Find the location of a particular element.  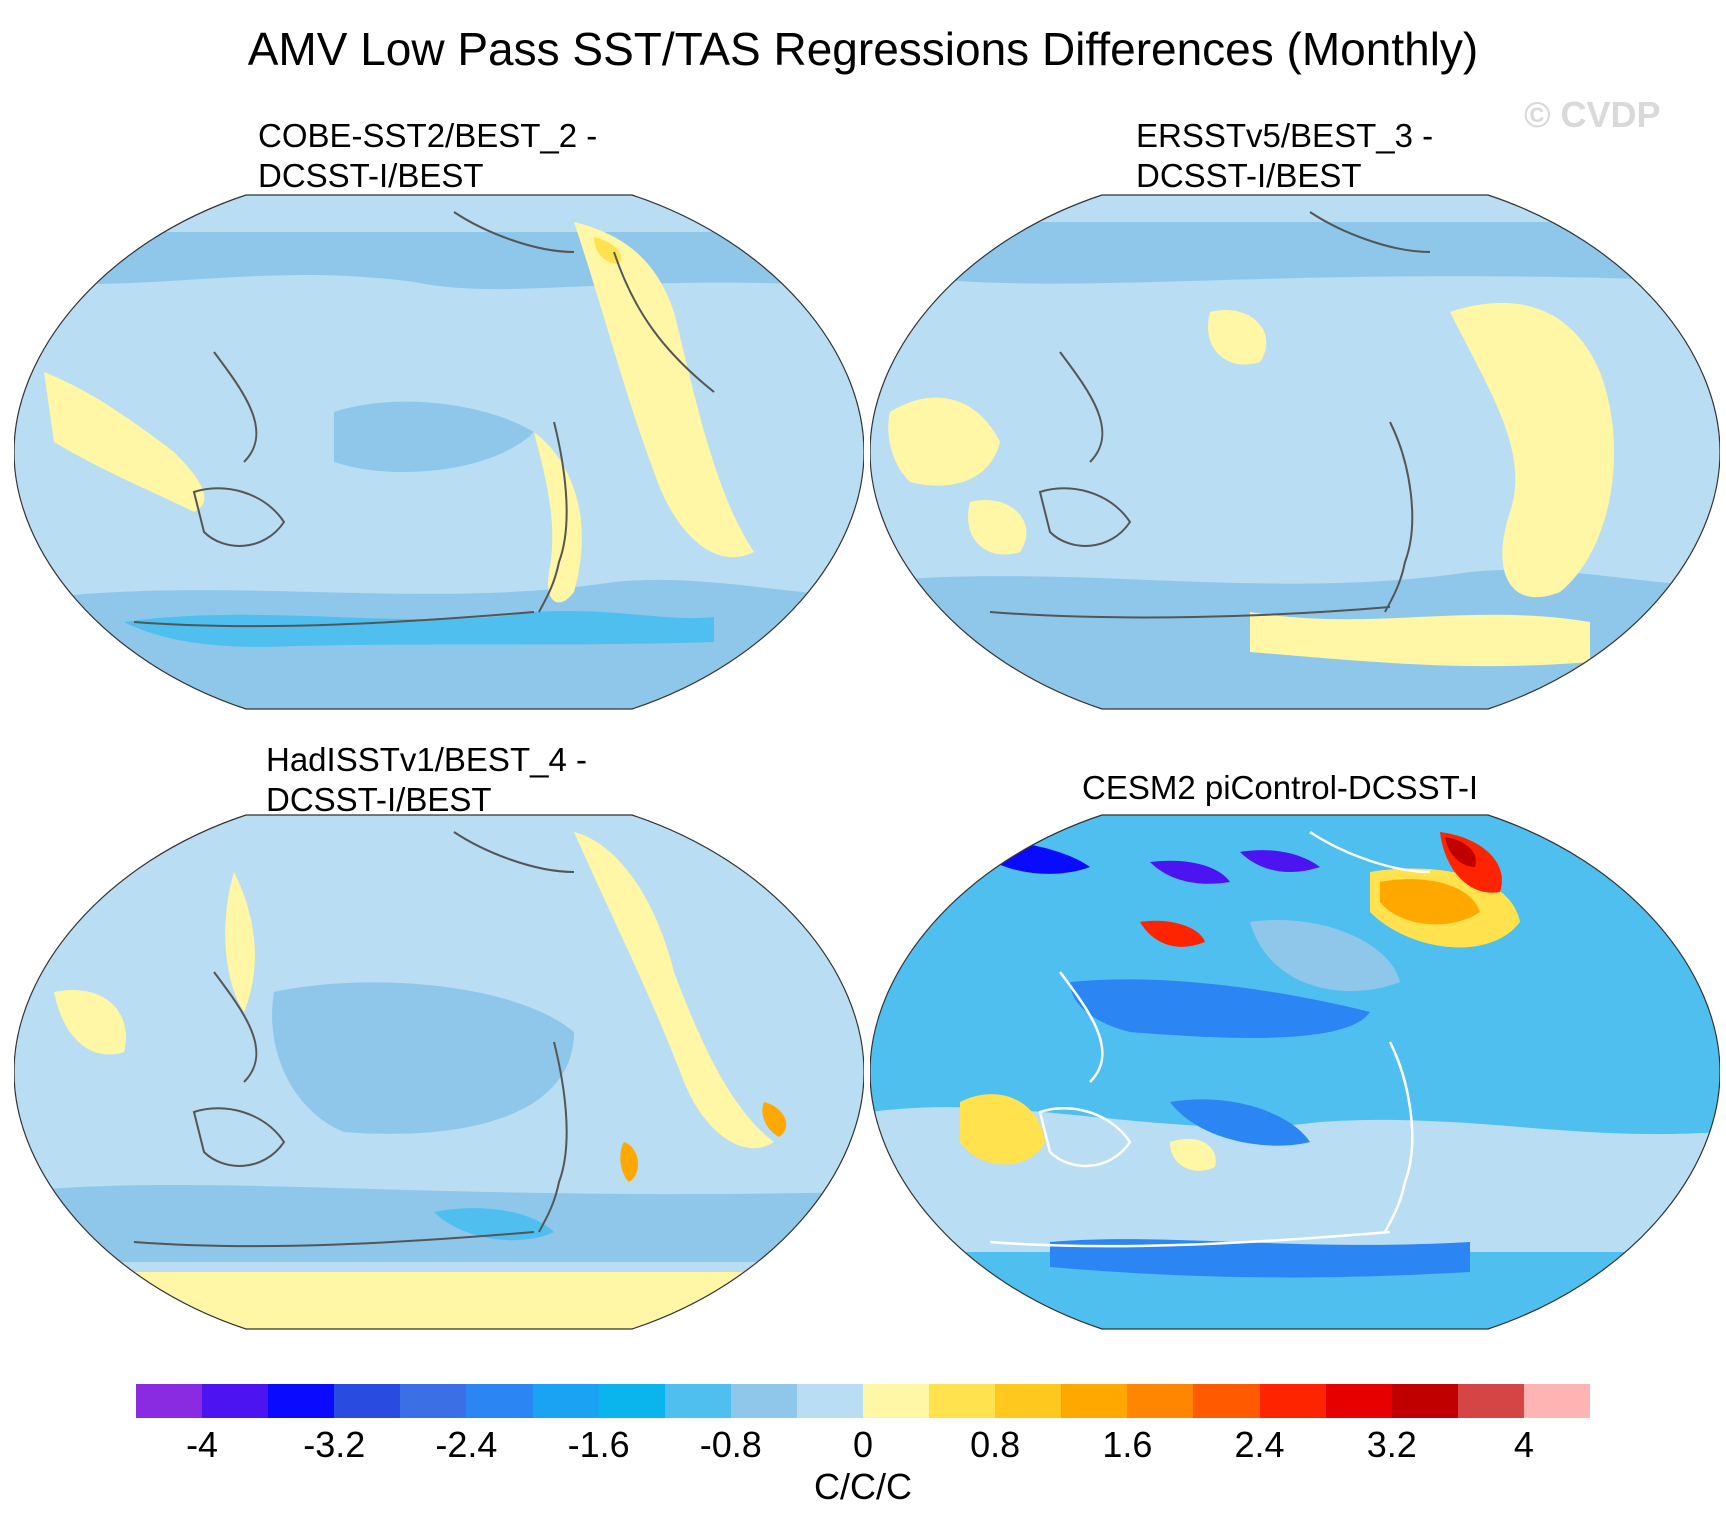

colorbar-tick-label: -2.4 is located at coordinates (466, 1444).